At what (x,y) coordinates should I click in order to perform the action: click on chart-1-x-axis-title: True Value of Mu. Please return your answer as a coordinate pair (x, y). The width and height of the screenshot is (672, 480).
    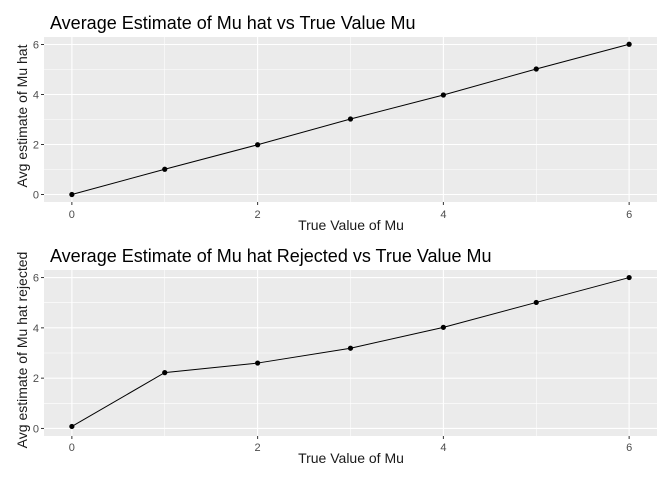
    Looking at the image, I should click on (351, 225).